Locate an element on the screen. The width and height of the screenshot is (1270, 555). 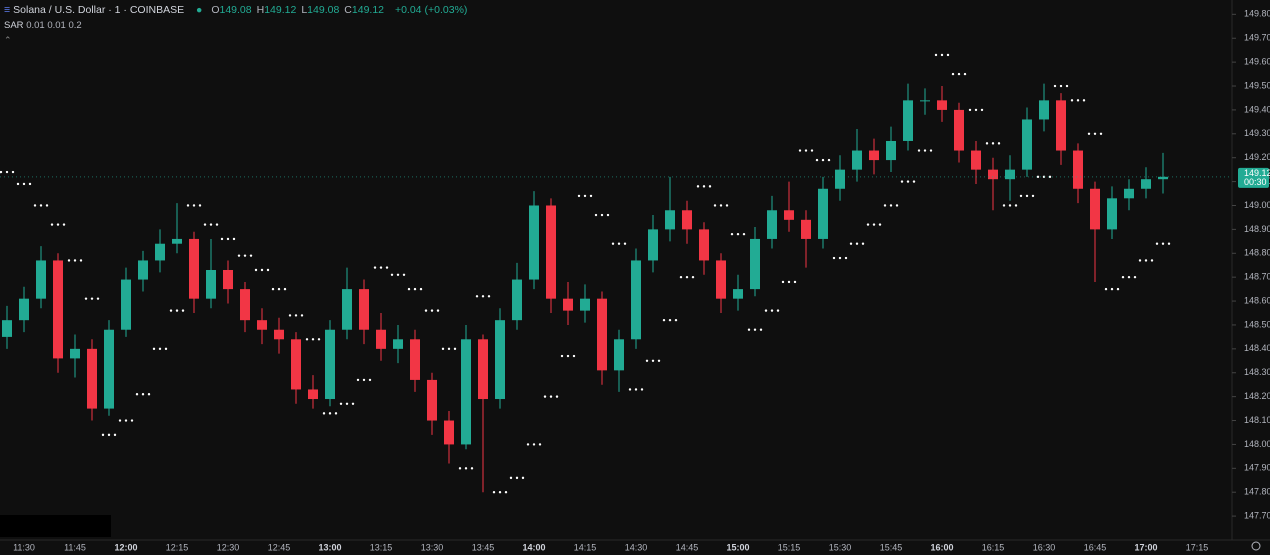
ohlc-label: O is located at coordinates (215, 10).